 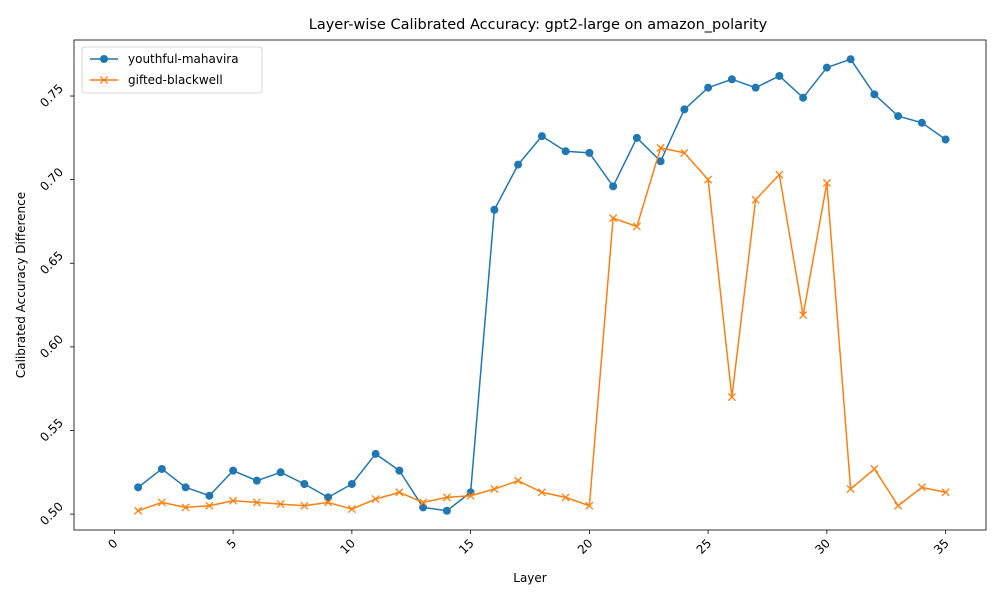 I want to click on y-tick-label: 0.75, so click(x=51, y=95).